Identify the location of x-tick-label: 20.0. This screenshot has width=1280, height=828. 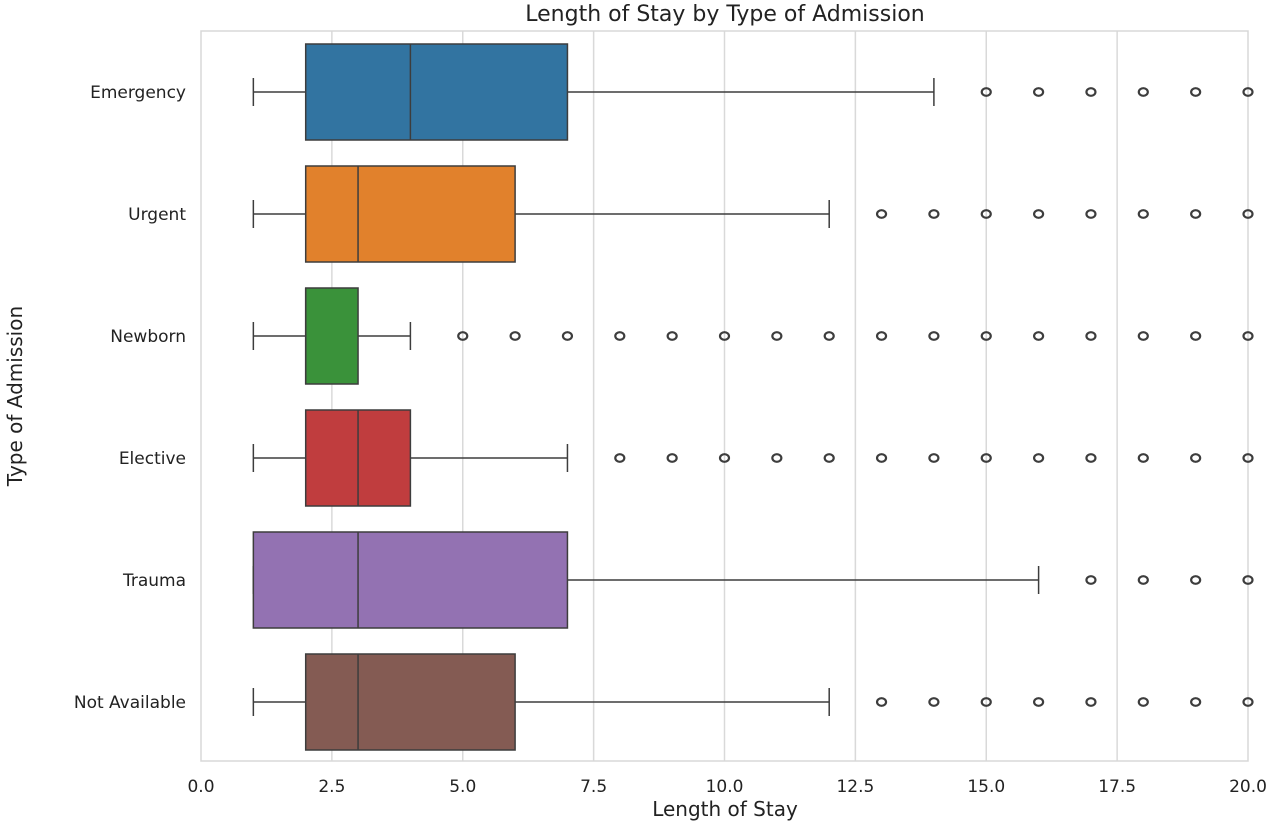
(1248, 787).